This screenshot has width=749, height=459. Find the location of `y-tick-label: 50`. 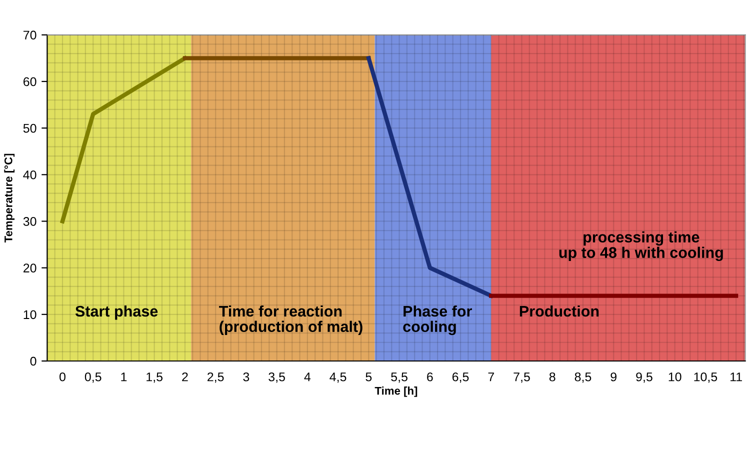

y-tick-label: 50 is located at coordinates (29, 128).